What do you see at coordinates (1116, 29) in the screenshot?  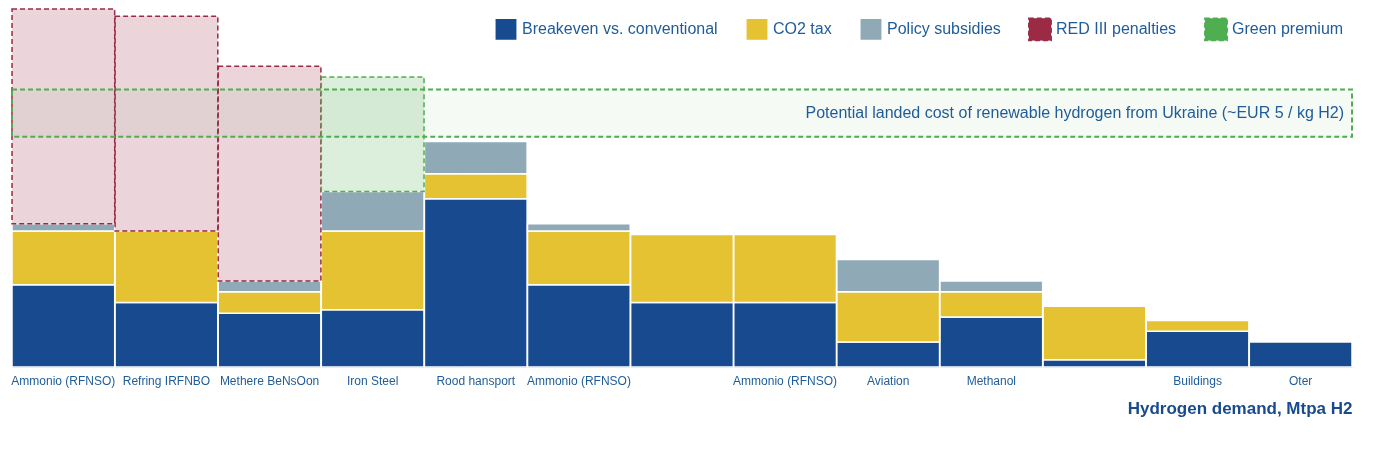 I see `legend-label: RED III penalties` at bounding box center [1116, 29].